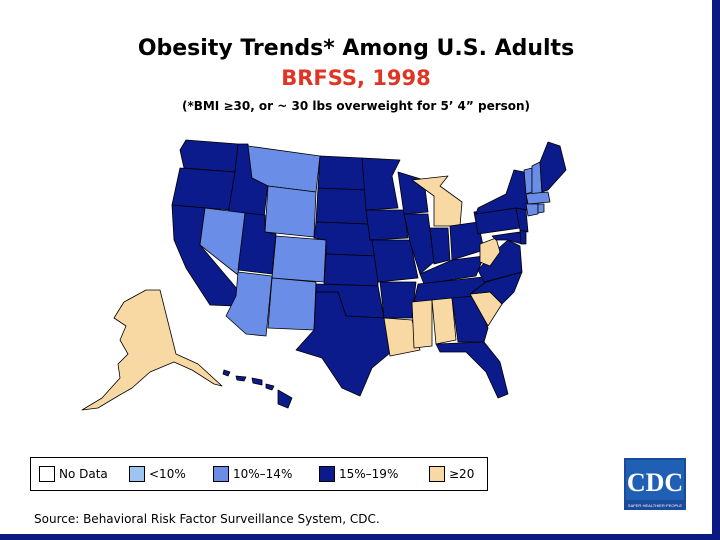  What do you see at coordinates (203, 189) in the screenshot?
I see `state-OR` at bounding box center [203, 189].